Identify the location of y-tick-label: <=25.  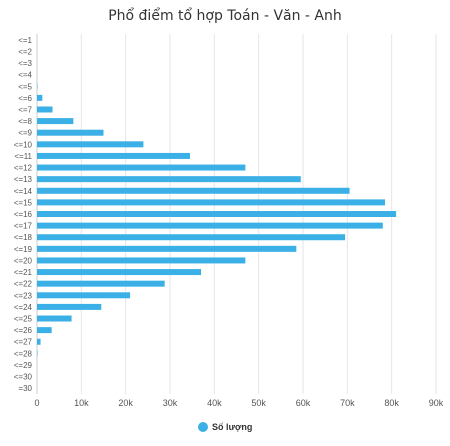
(23, 319).